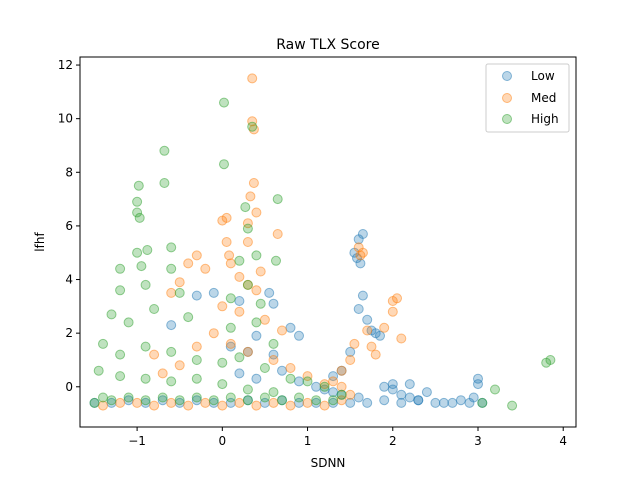  Describe the element at coordinates (69, 172) in the screenshot. I see `y-tick-label: 8` at that location.